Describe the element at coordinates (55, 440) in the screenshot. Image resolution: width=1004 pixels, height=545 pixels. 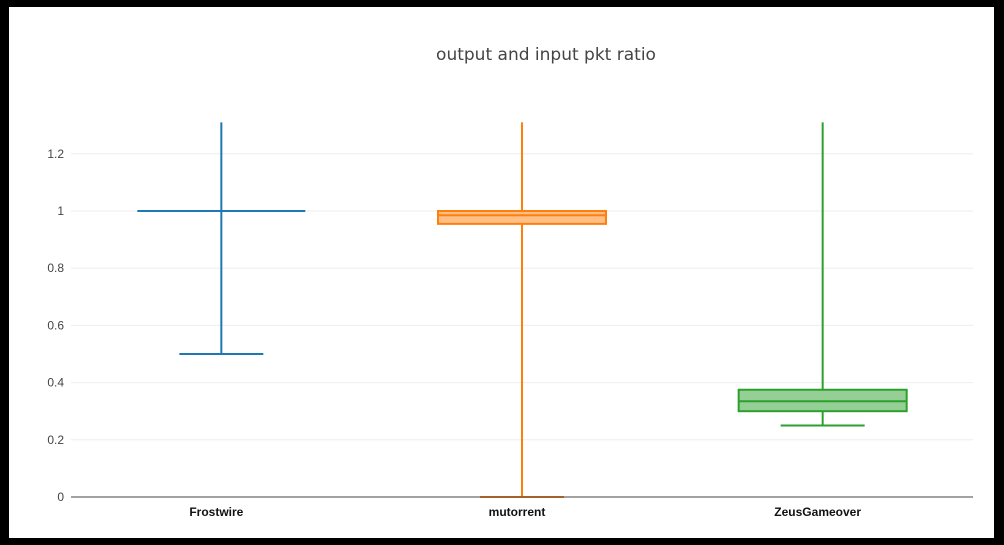
I see `y-tick-label: 0.2` at that location.